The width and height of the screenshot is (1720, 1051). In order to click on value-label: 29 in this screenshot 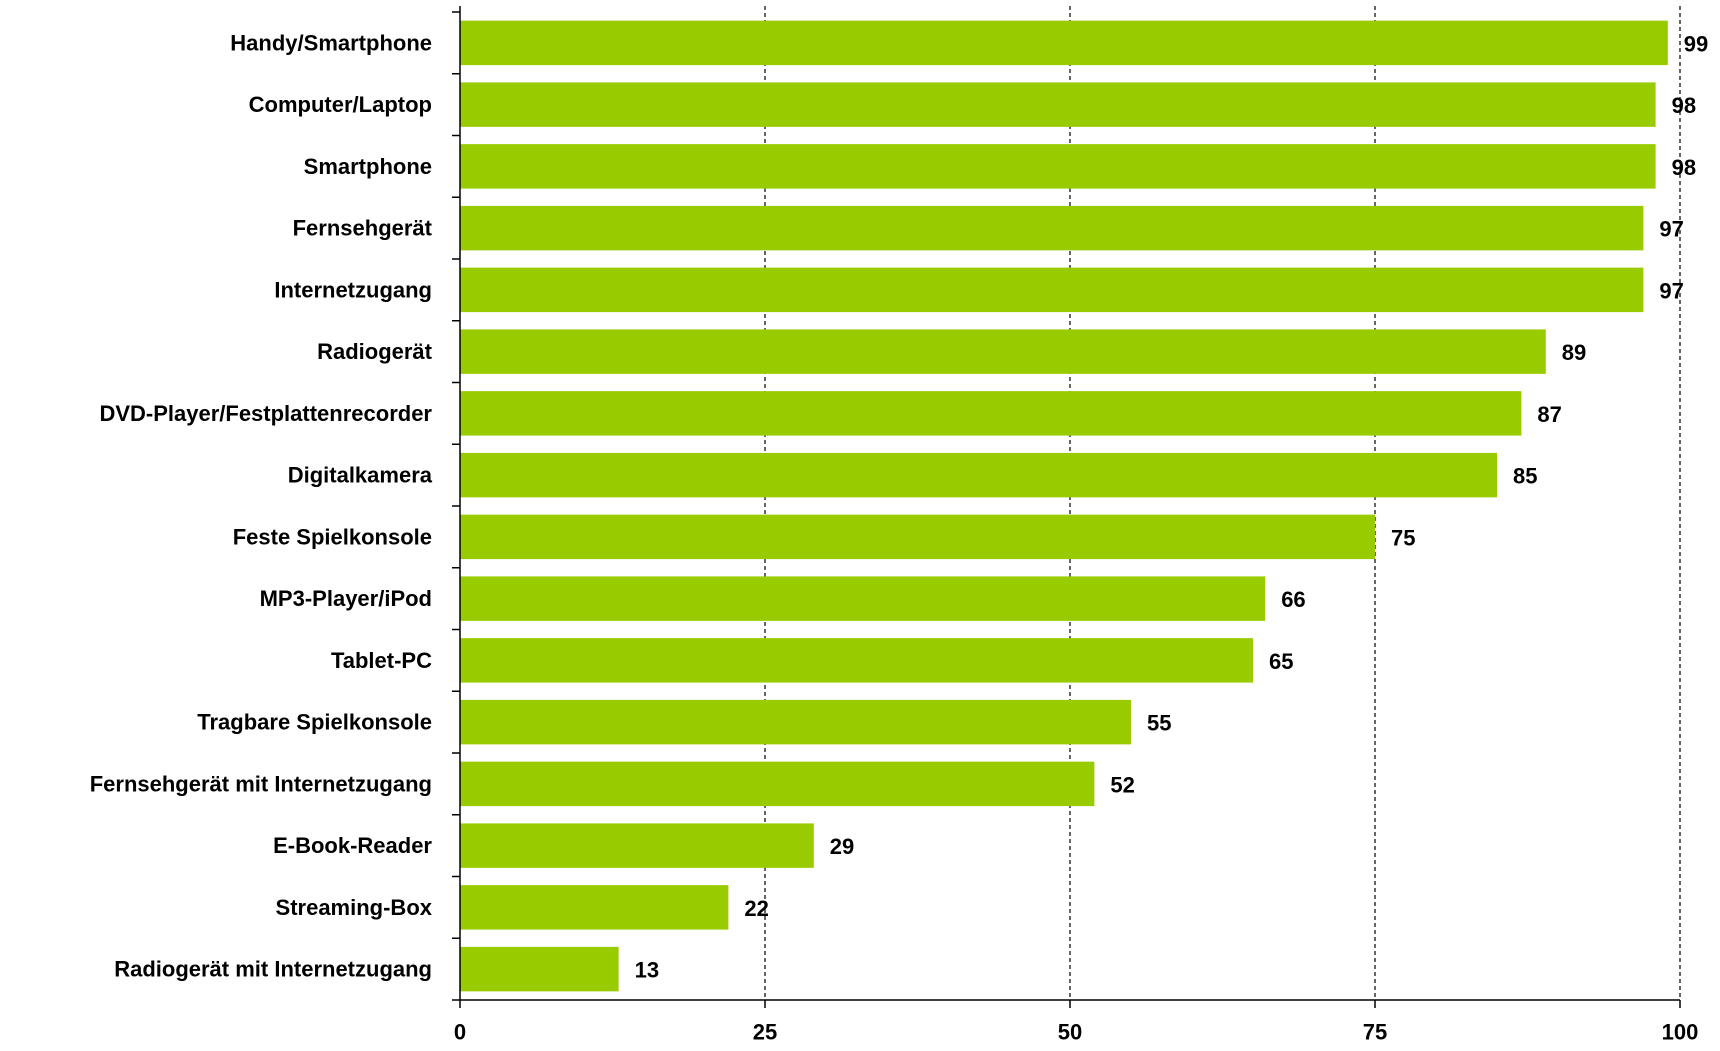, I will do `click(842, 846)`.